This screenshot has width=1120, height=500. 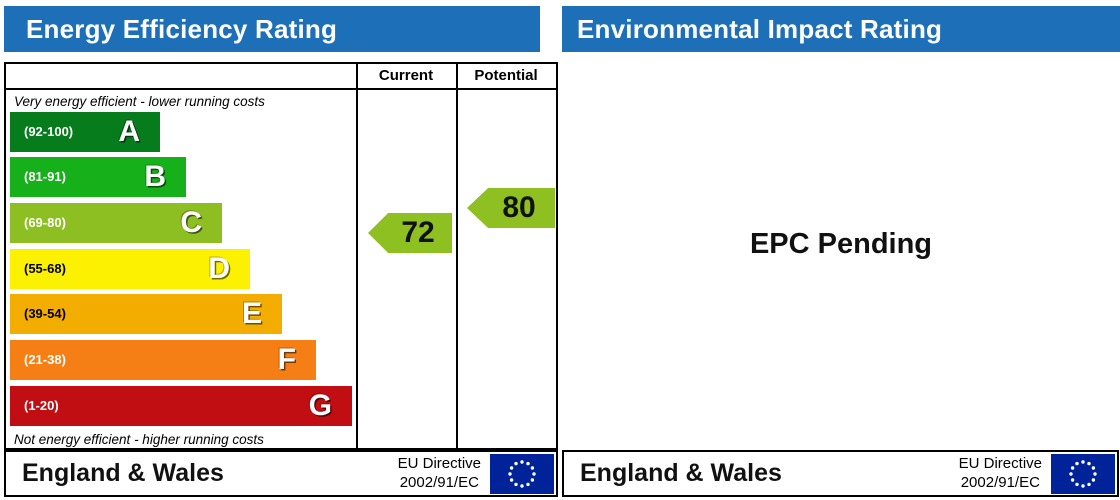 I want to click on band-a-letter: A, so click(x=129, y=131).